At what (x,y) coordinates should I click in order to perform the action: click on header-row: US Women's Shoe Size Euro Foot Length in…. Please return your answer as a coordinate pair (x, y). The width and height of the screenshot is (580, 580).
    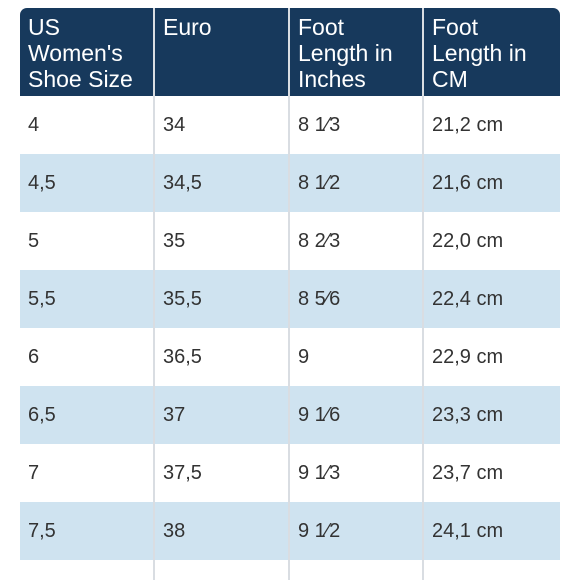
    Looking at the image, I should click on (290, 52).